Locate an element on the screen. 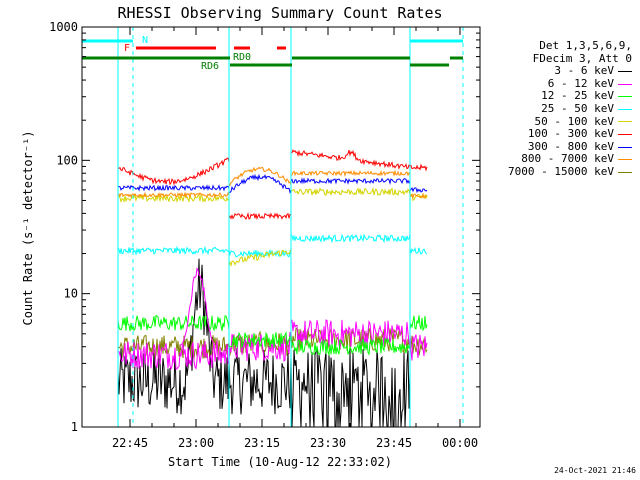  legend-label: 25 - 50 keV is located at coordinates (577, 108).